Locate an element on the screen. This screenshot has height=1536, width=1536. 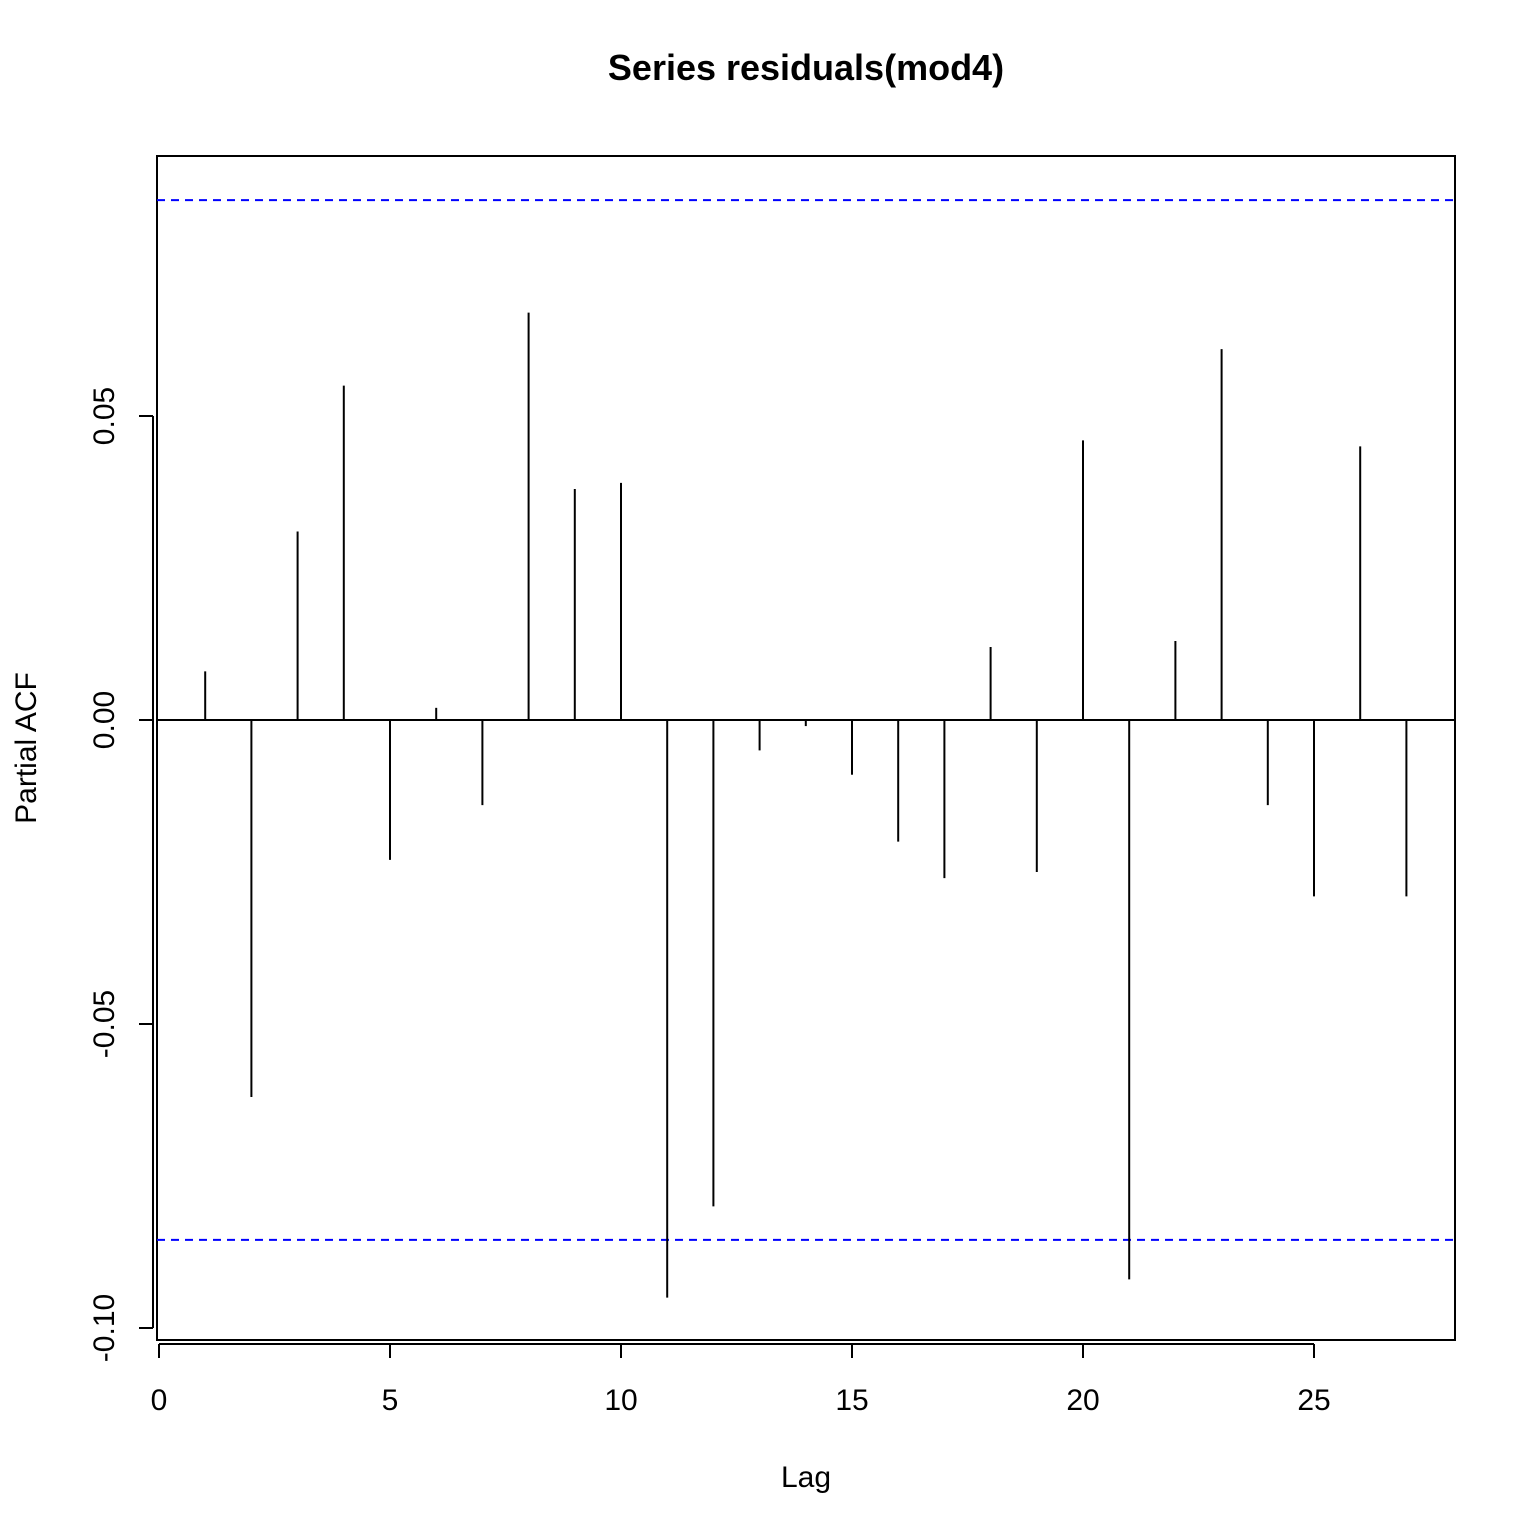
x-tick-label: 10 is located at coordinates (620, 1400).